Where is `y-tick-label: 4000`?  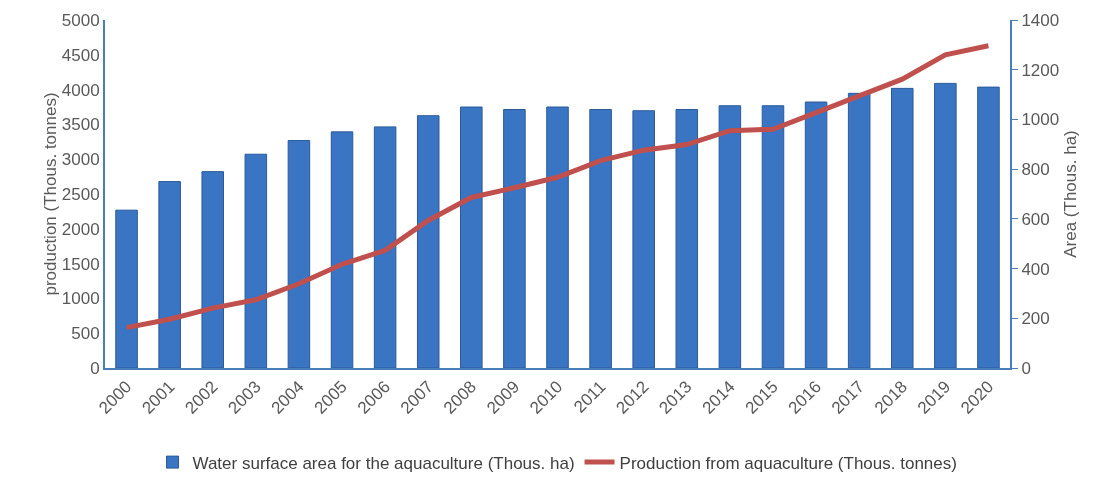
y-tick-label: 4000 is located at coordinates (80, 90).